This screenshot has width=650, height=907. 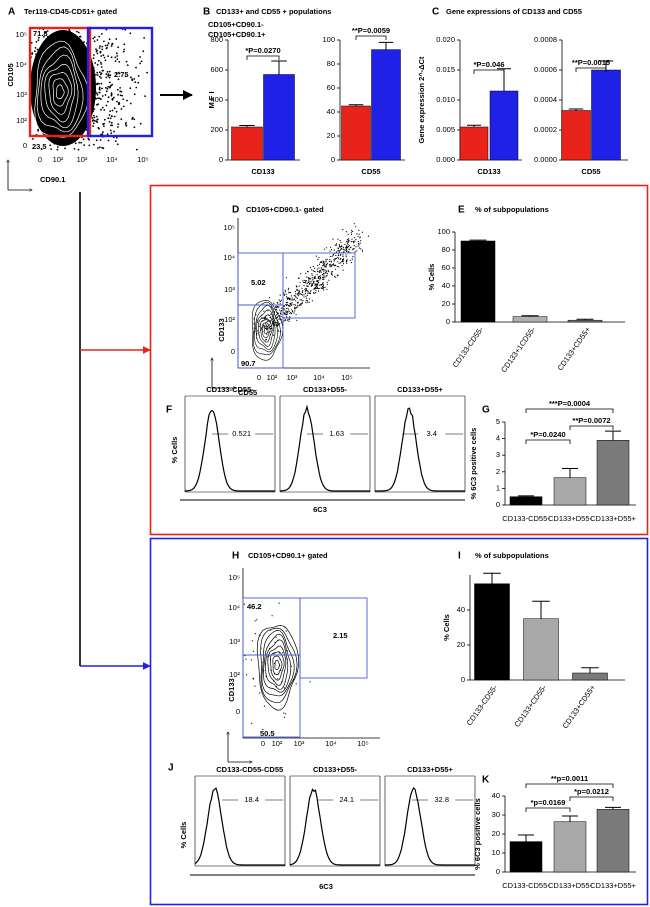 I want to click on y-tick-label: 80, so click(x=331, y=63).